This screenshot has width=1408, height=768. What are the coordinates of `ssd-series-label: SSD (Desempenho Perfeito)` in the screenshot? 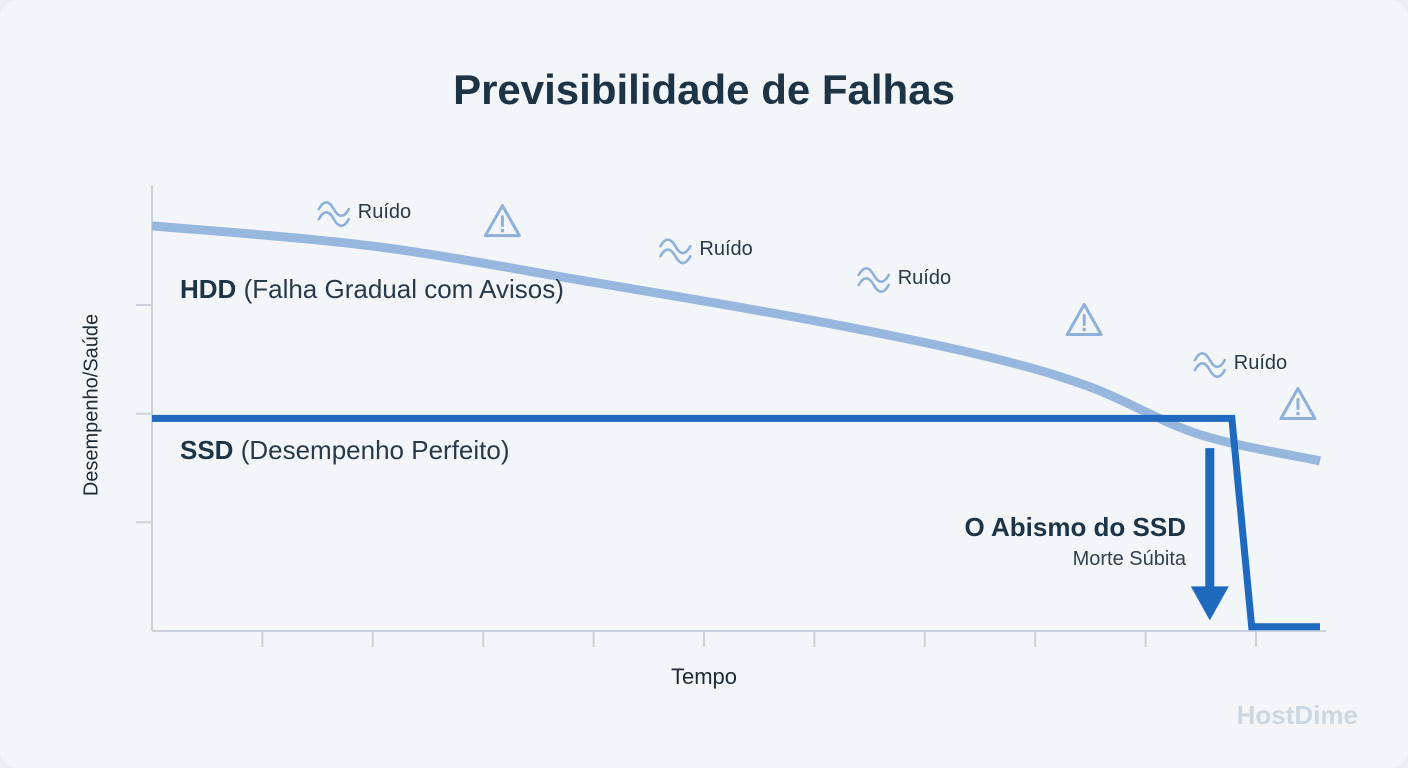 It's located at (345, 450).